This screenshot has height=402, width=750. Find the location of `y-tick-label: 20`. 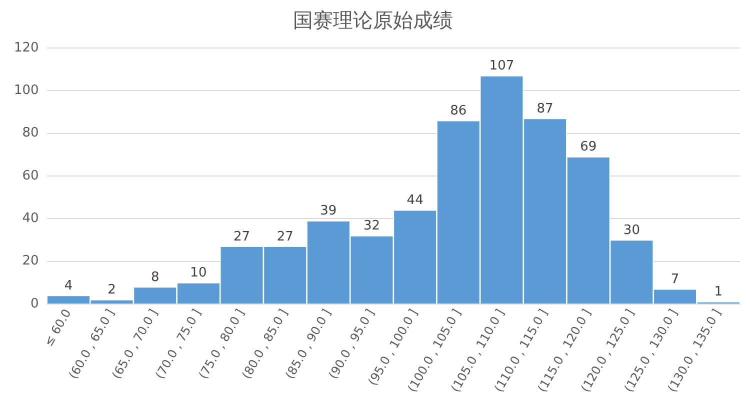

y-tick-label: 20 is located at coordinates (30, 261).